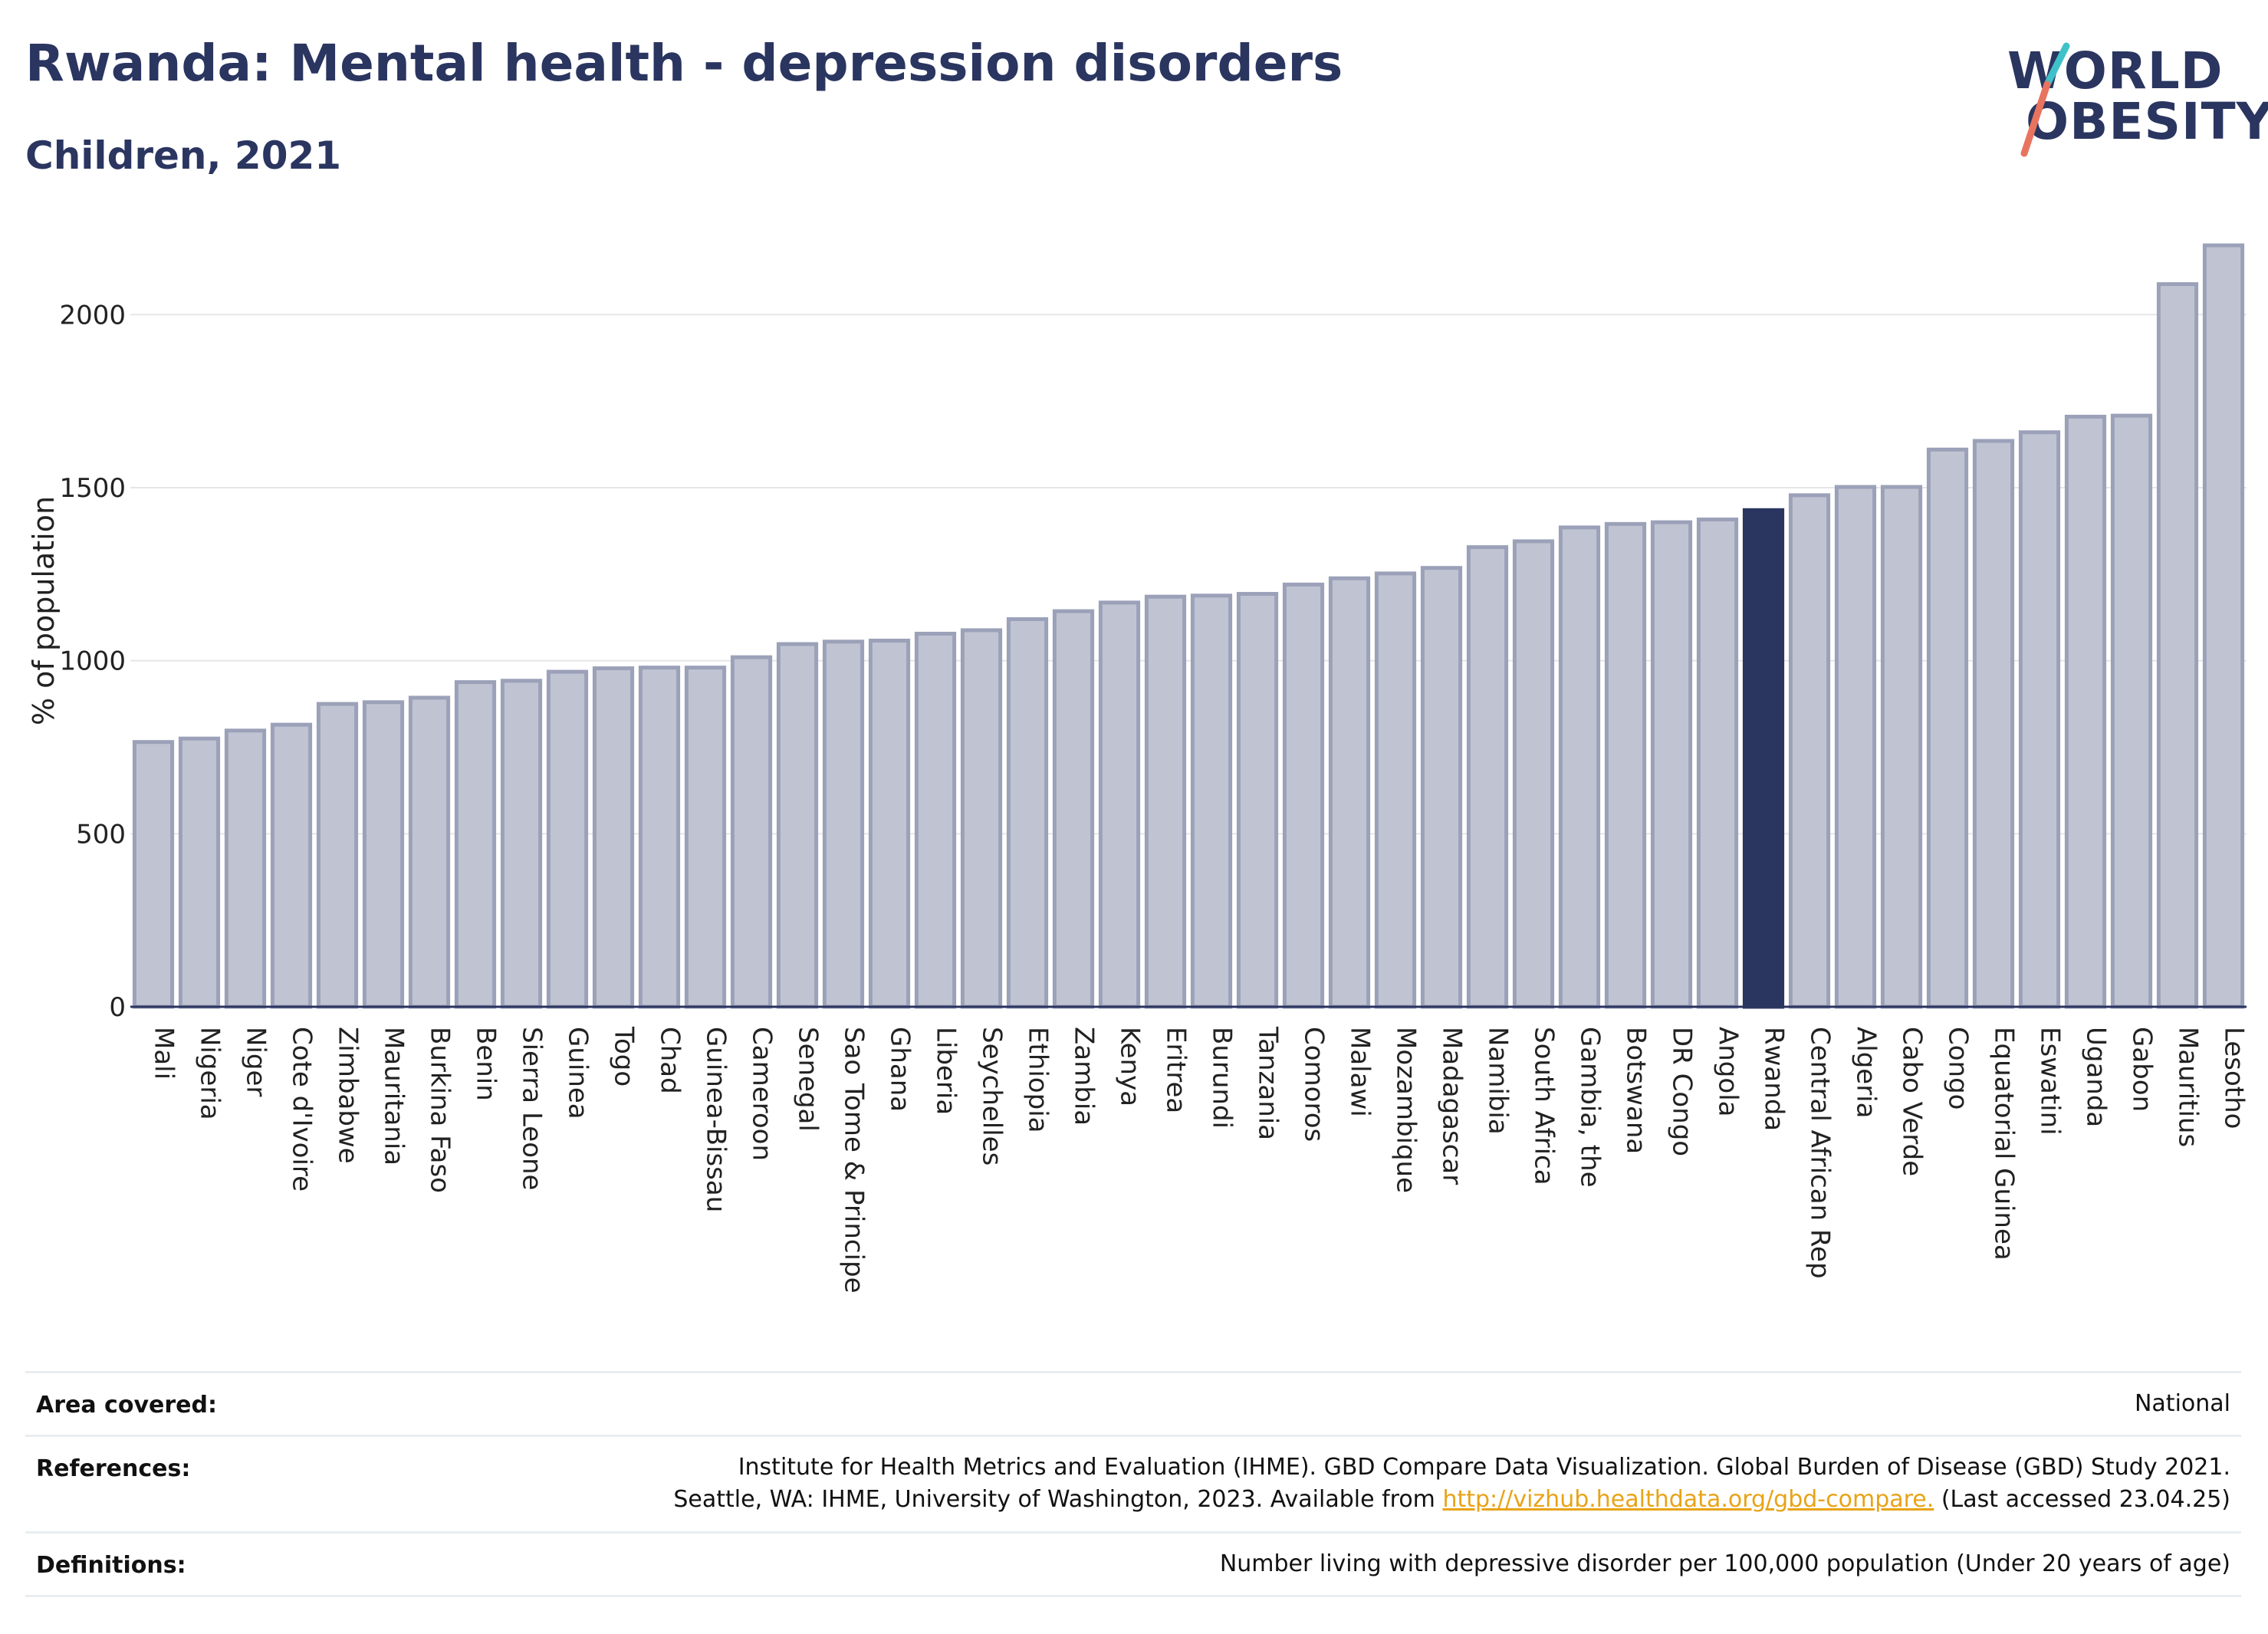 This screenshot has height=1634, width=2268. What do you see at coordinates (1360, 1072) in the screenshot?
I see `x-tick-label: Malawi` at bounding box center [1360, 1072].